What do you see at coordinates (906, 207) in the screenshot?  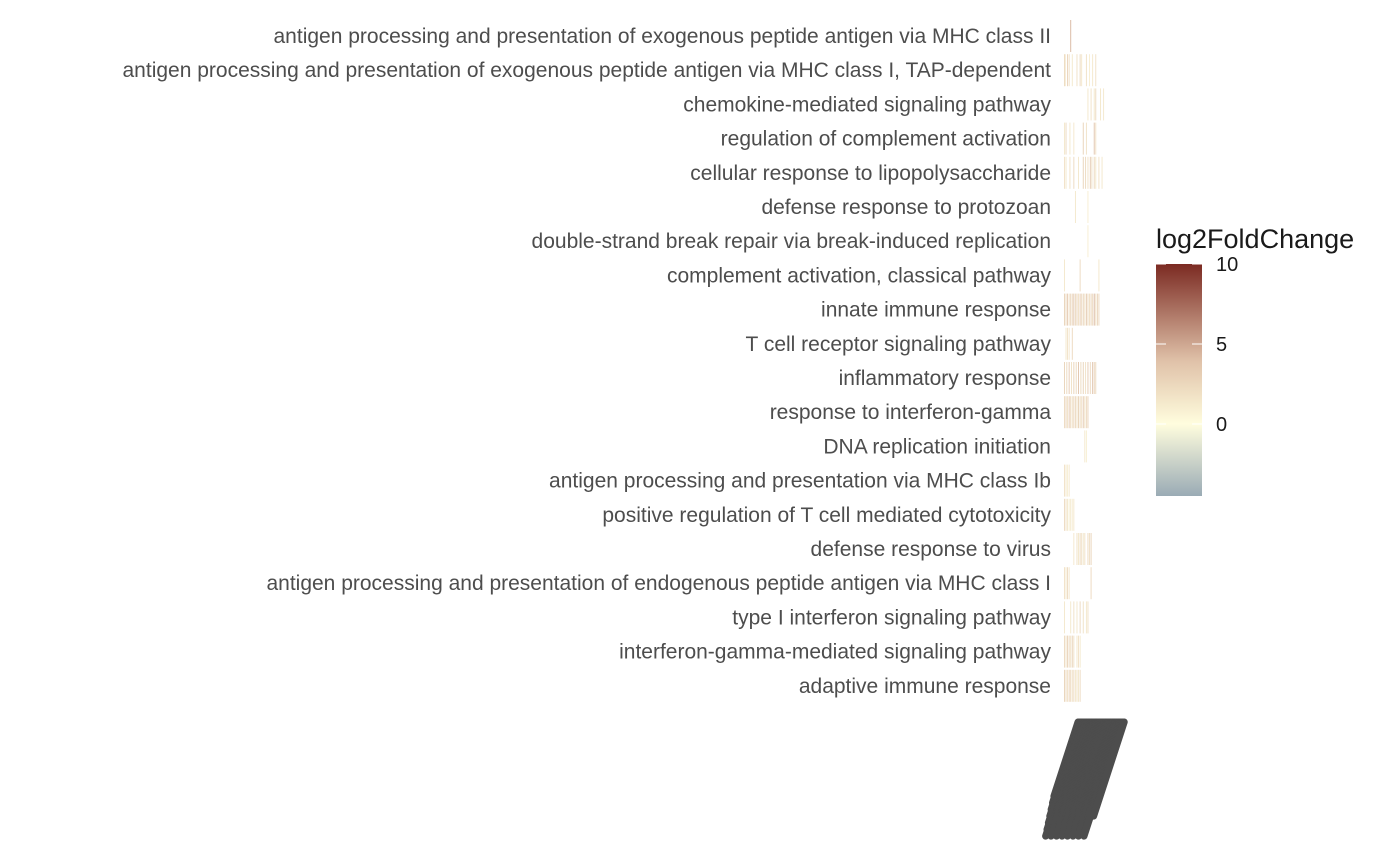 I see `row-label: defense response to protozoan` at bounding box center [906, 207].